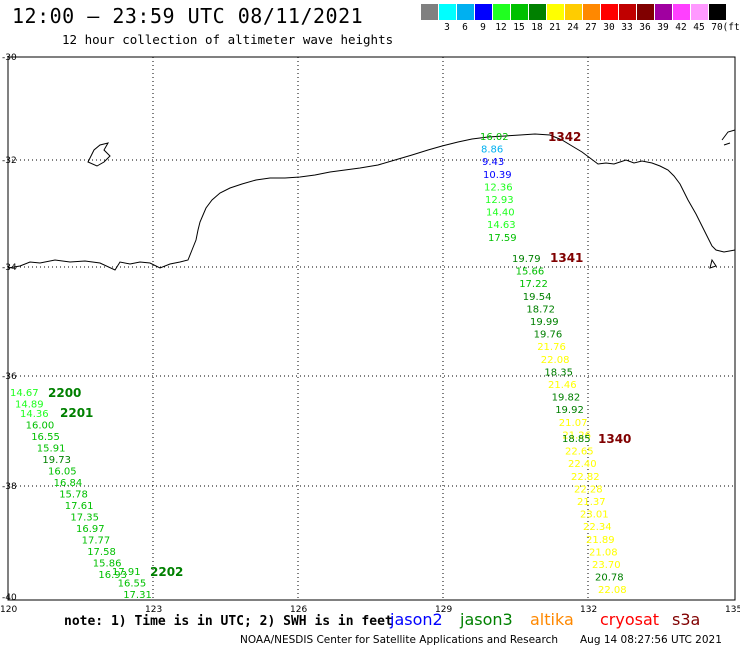 The height and width of the screenshot is (650, 740). I want to click on lon-label: 132, so click(588, 610).